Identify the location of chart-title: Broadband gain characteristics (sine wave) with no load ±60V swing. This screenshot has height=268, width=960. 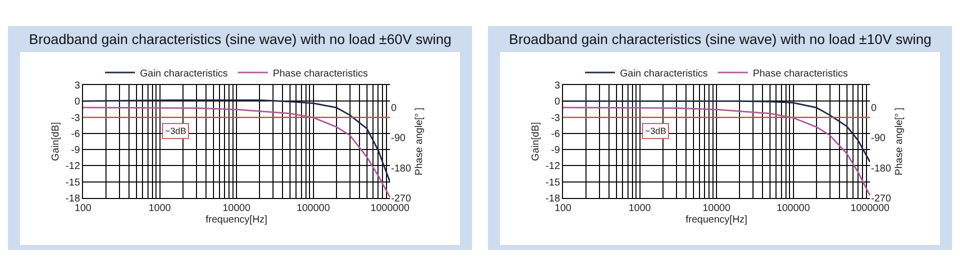
(240, 39).